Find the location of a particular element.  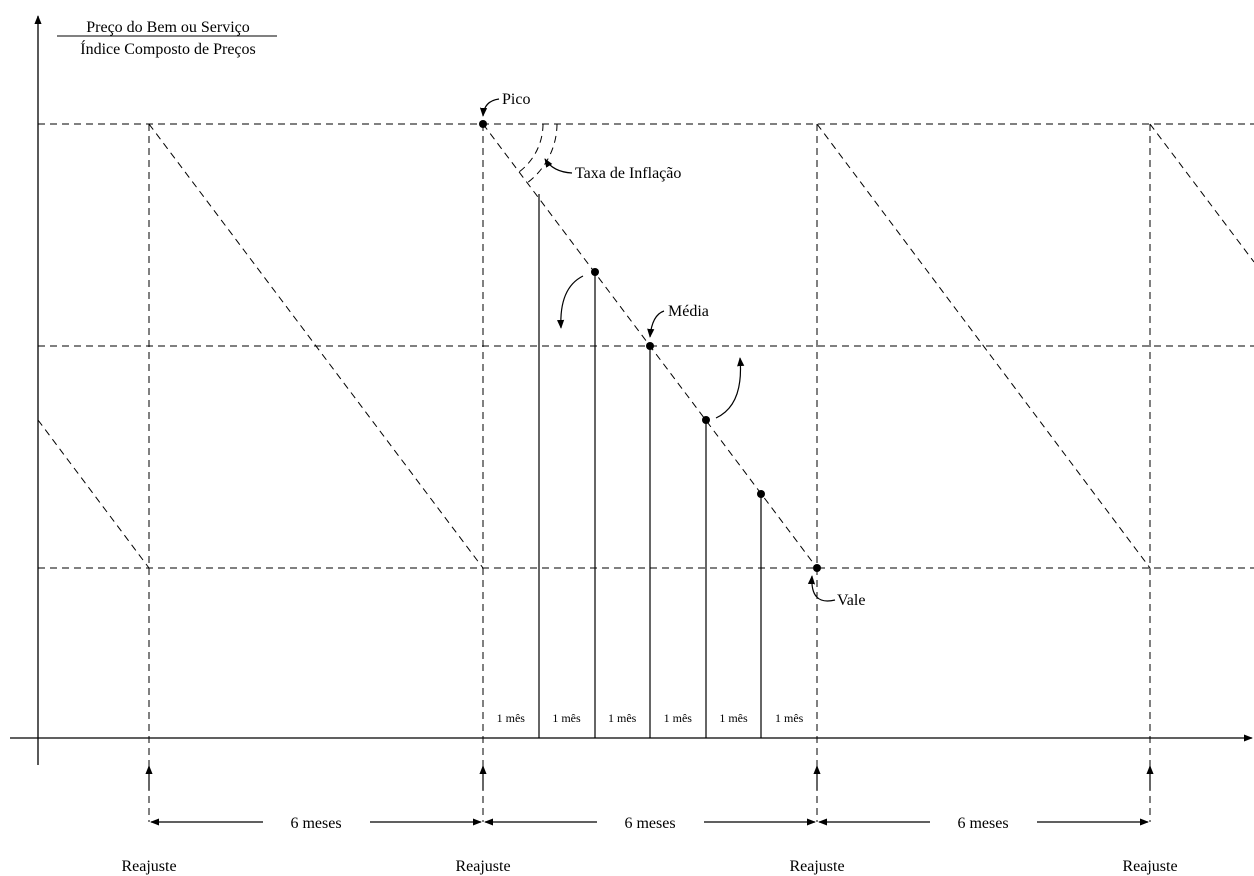

peak-point is located at coordinates (483, 124).